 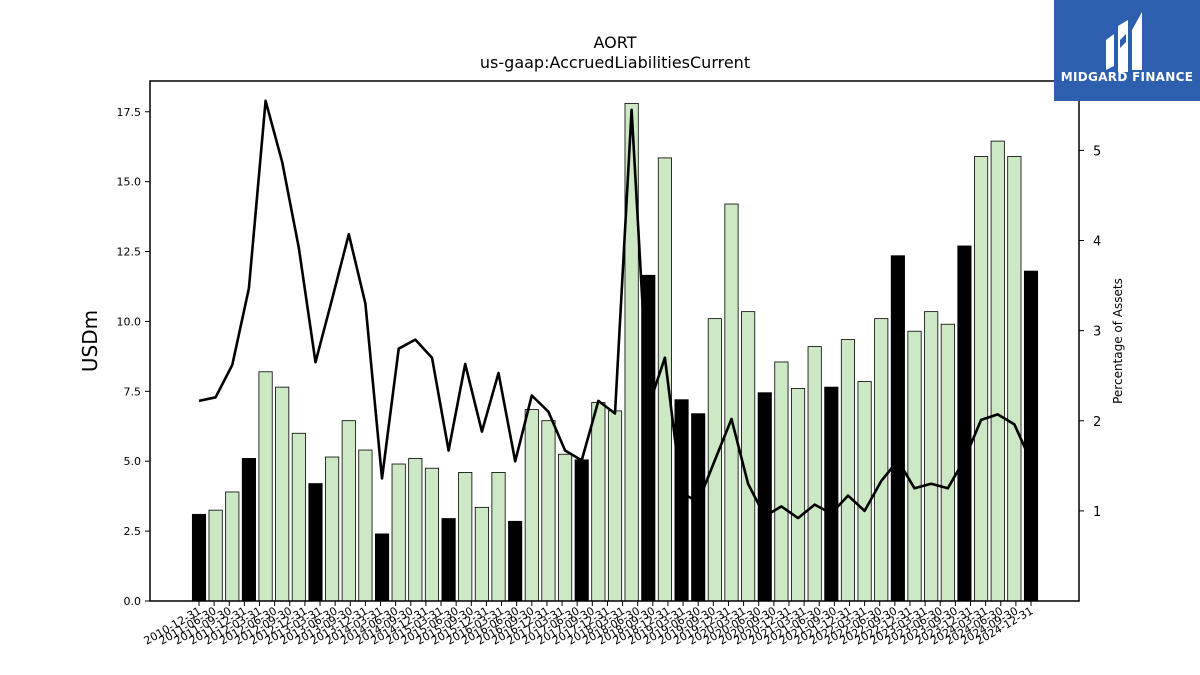 What do you see at coordinates (1097, 422) in the screenshot?
I see `y2-tick-label: 2` at bounding box center [1097, 422].